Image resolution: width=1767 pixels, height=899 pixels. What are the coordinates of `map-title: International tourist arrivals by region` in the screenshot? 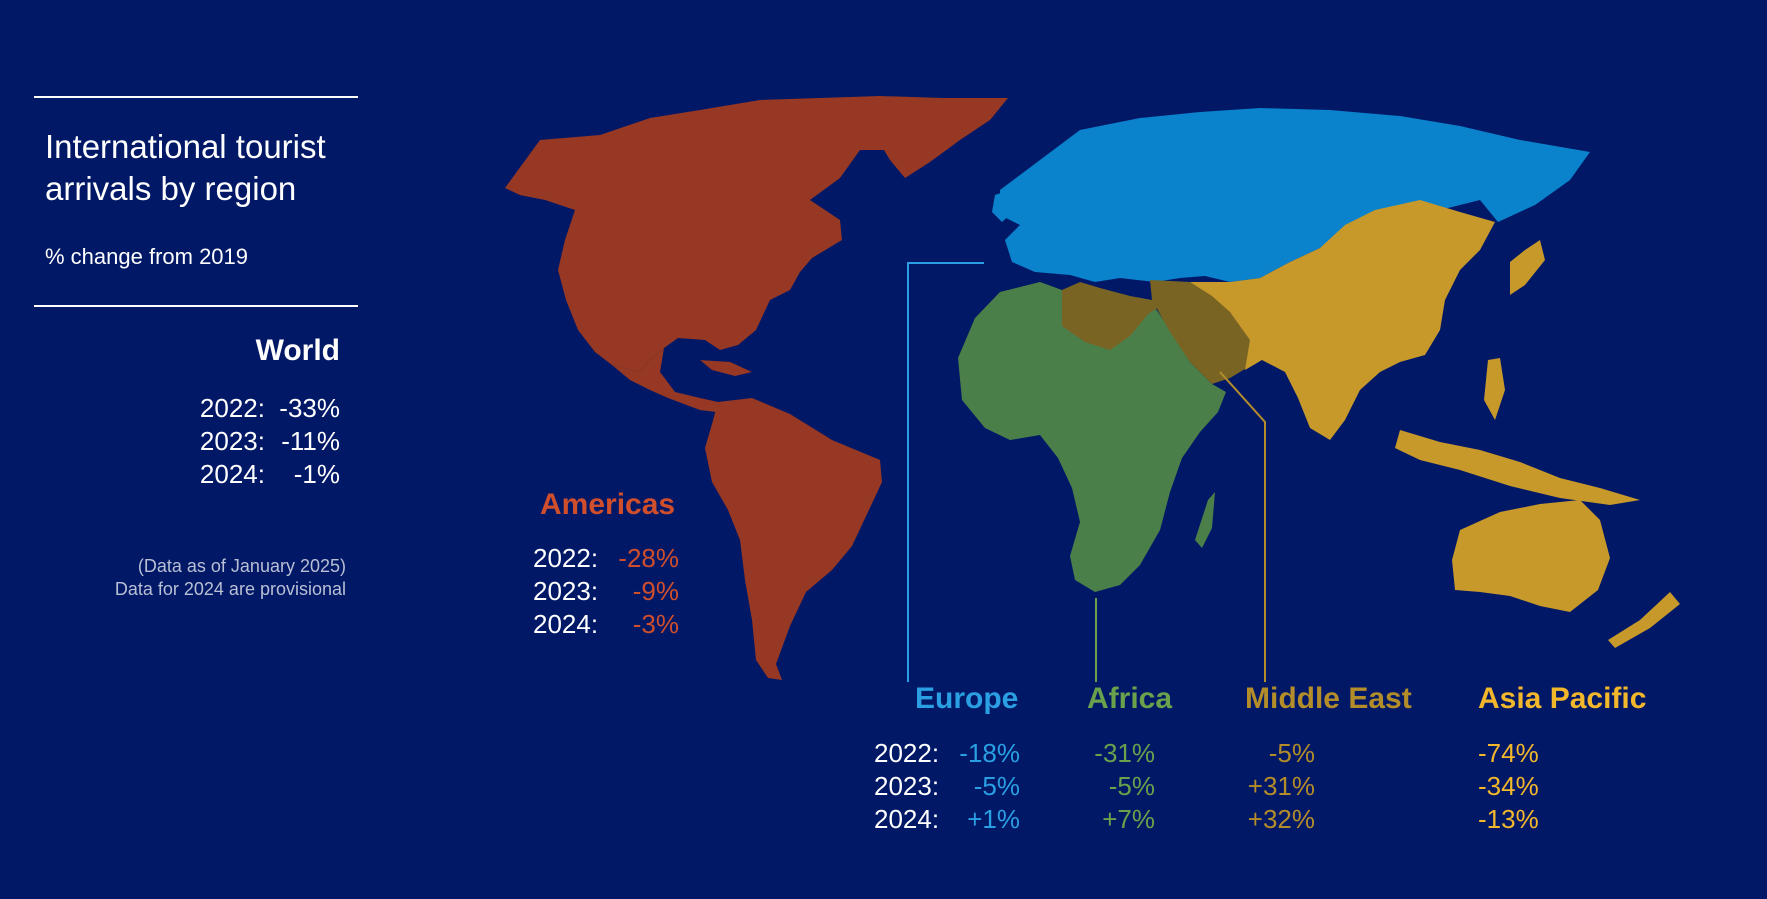 It's located at (185, 167).